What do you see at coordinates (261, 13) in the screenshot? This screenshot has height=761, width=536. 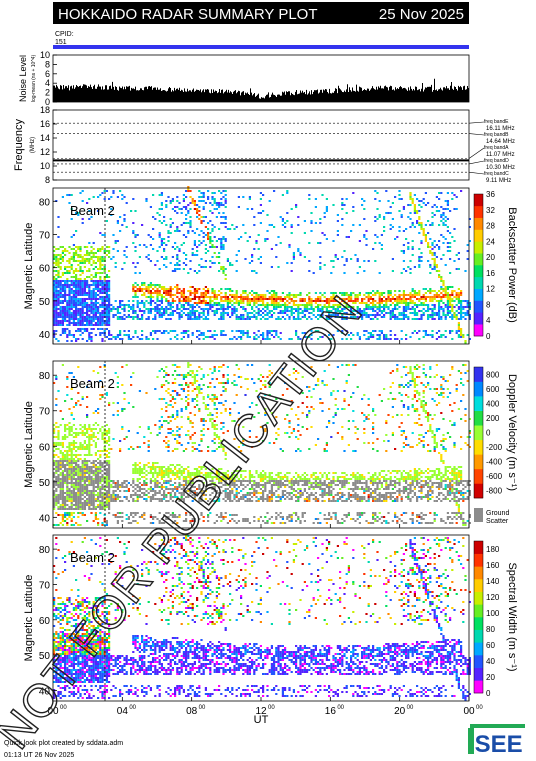 I see `header-bar` at bounding box center [261, 13].